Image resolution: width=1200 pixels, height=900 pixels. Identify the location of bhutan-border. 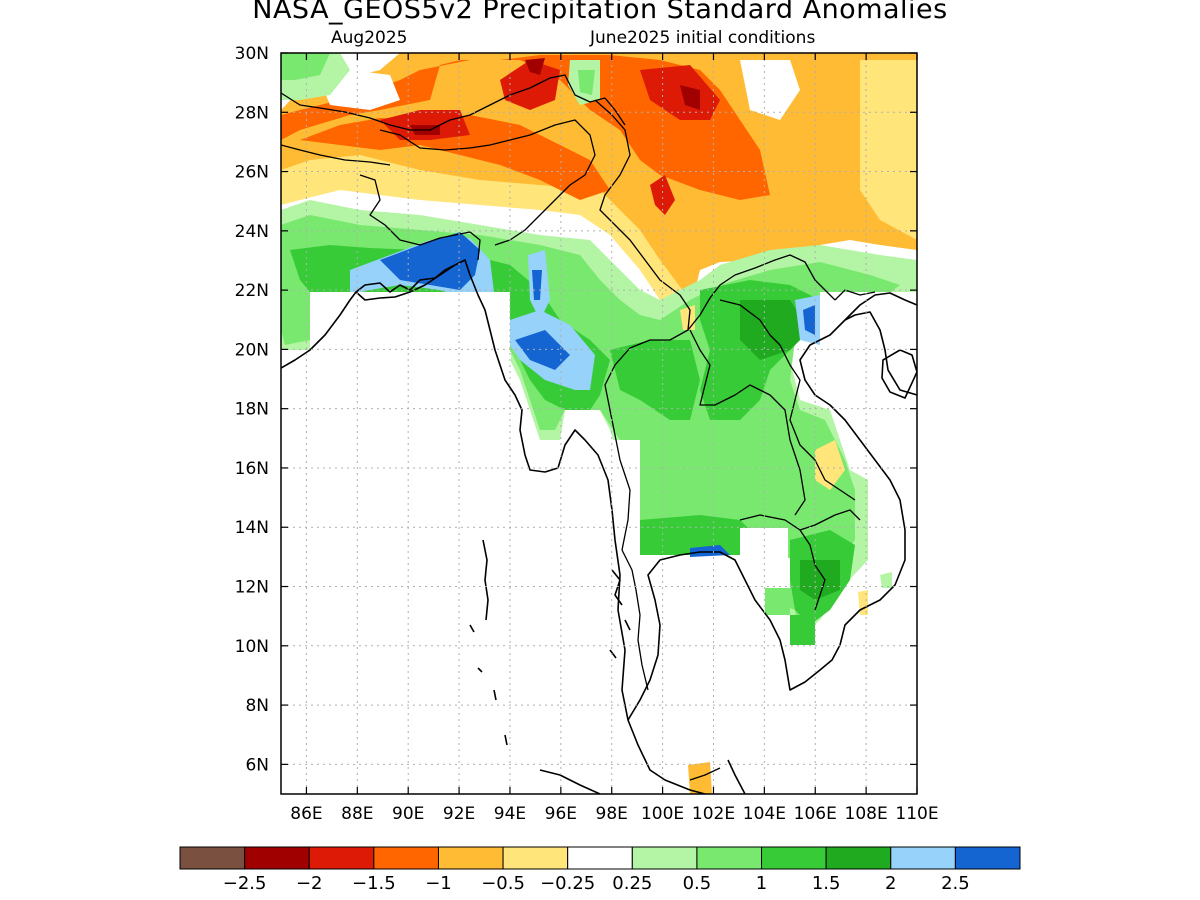
(425, 140).